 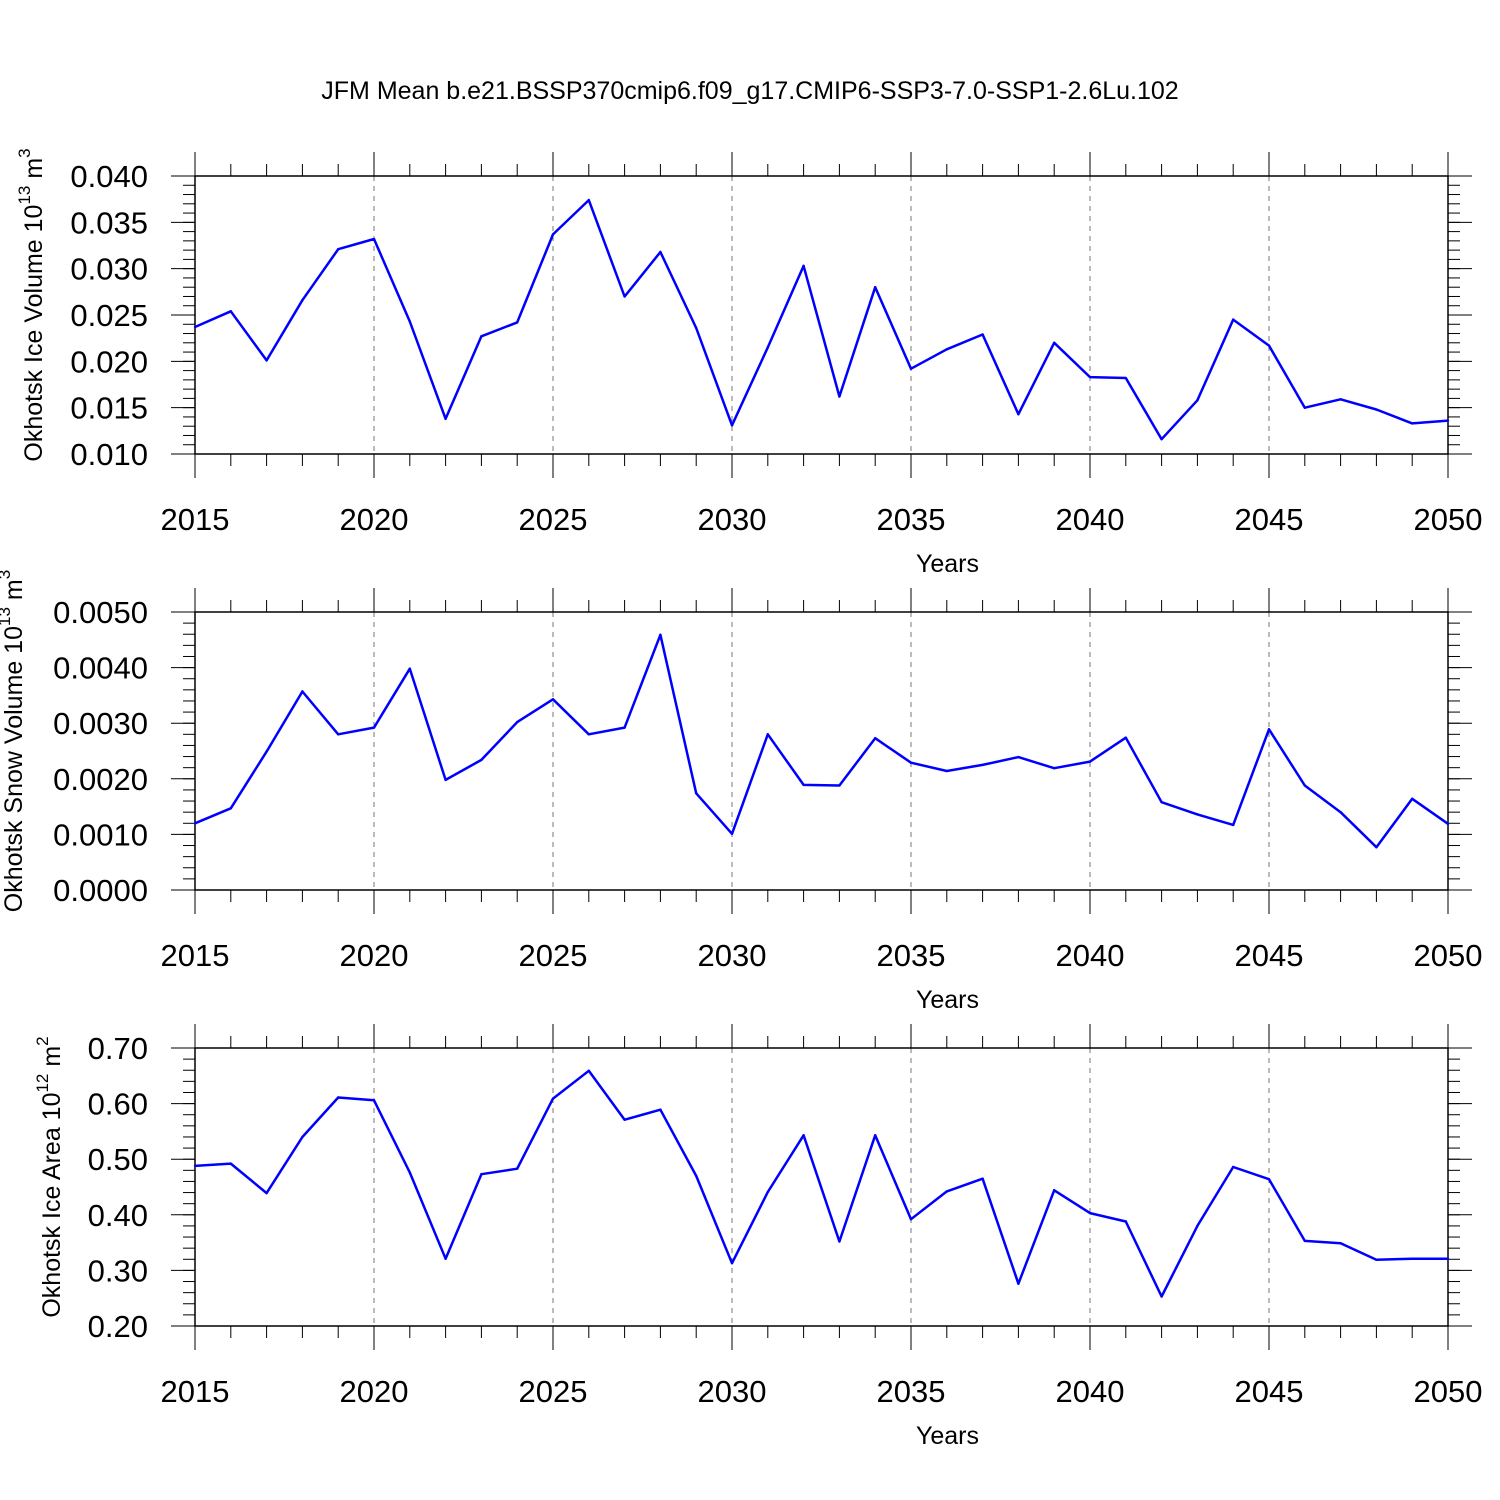 What do you see at coordinates (100, 612) in the screenshot?
I see `y-tick-label: 0.0050` at bounding box center [100, 612].